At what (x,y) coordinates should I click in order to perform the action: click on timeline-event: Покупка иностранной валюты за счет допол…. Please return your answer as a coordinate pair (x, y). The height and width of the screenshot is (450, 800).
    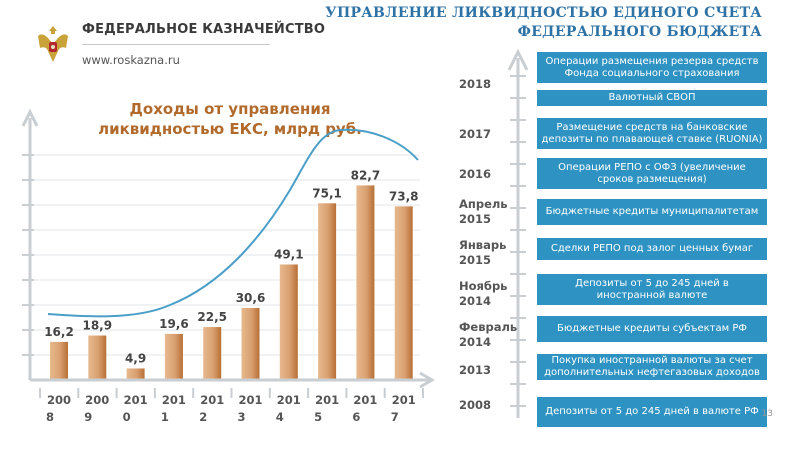
    Looking at the image, I should click on (652, 367).